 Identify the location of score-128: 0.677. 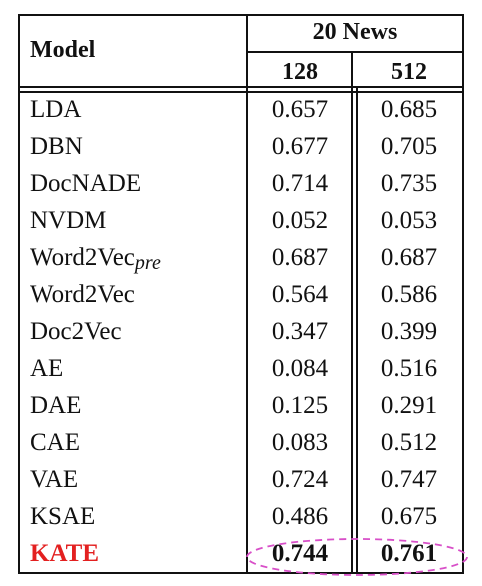
(300, 146).